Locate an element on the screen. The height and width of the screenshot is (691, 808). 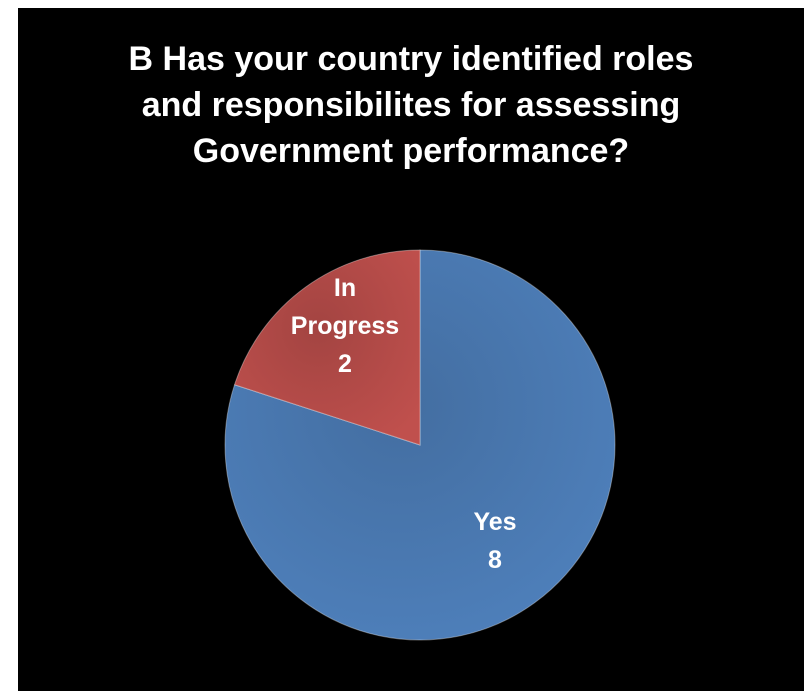
slice-label-in-progress-1: In is located at coordinates (345, 288).